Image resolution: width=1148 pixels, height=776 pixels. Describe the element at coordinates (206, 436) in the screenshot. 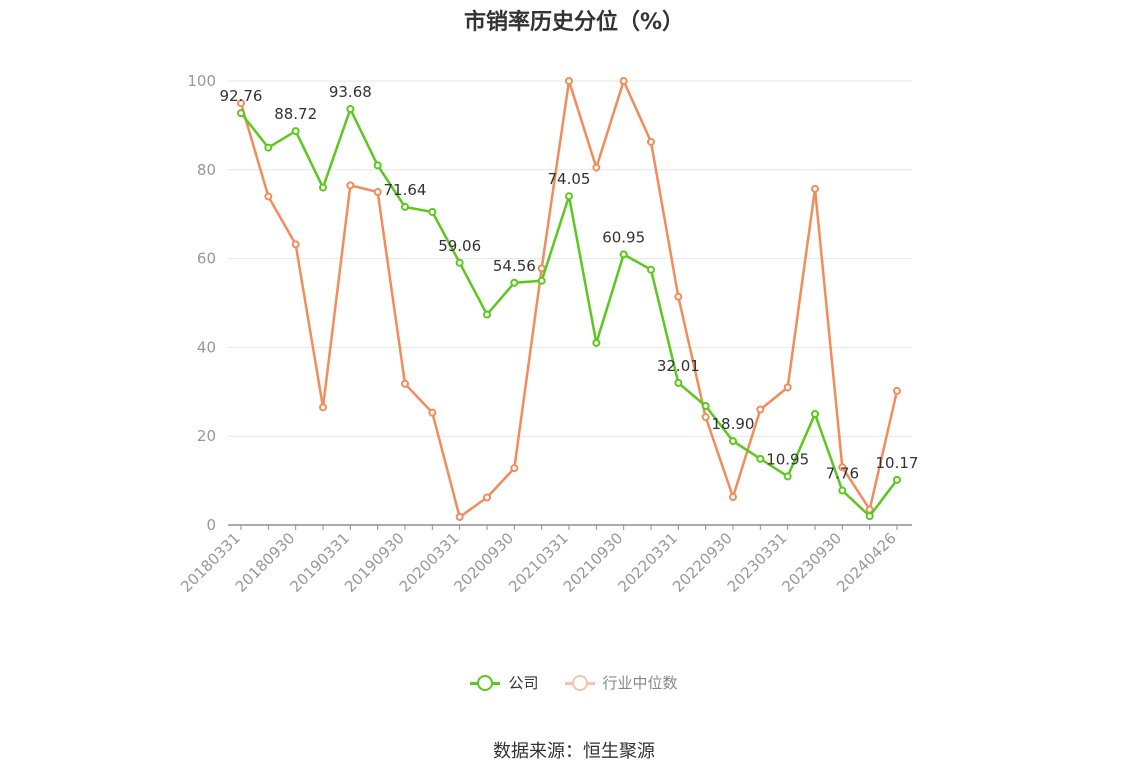

I see `y-tick-label: 20` at that location.